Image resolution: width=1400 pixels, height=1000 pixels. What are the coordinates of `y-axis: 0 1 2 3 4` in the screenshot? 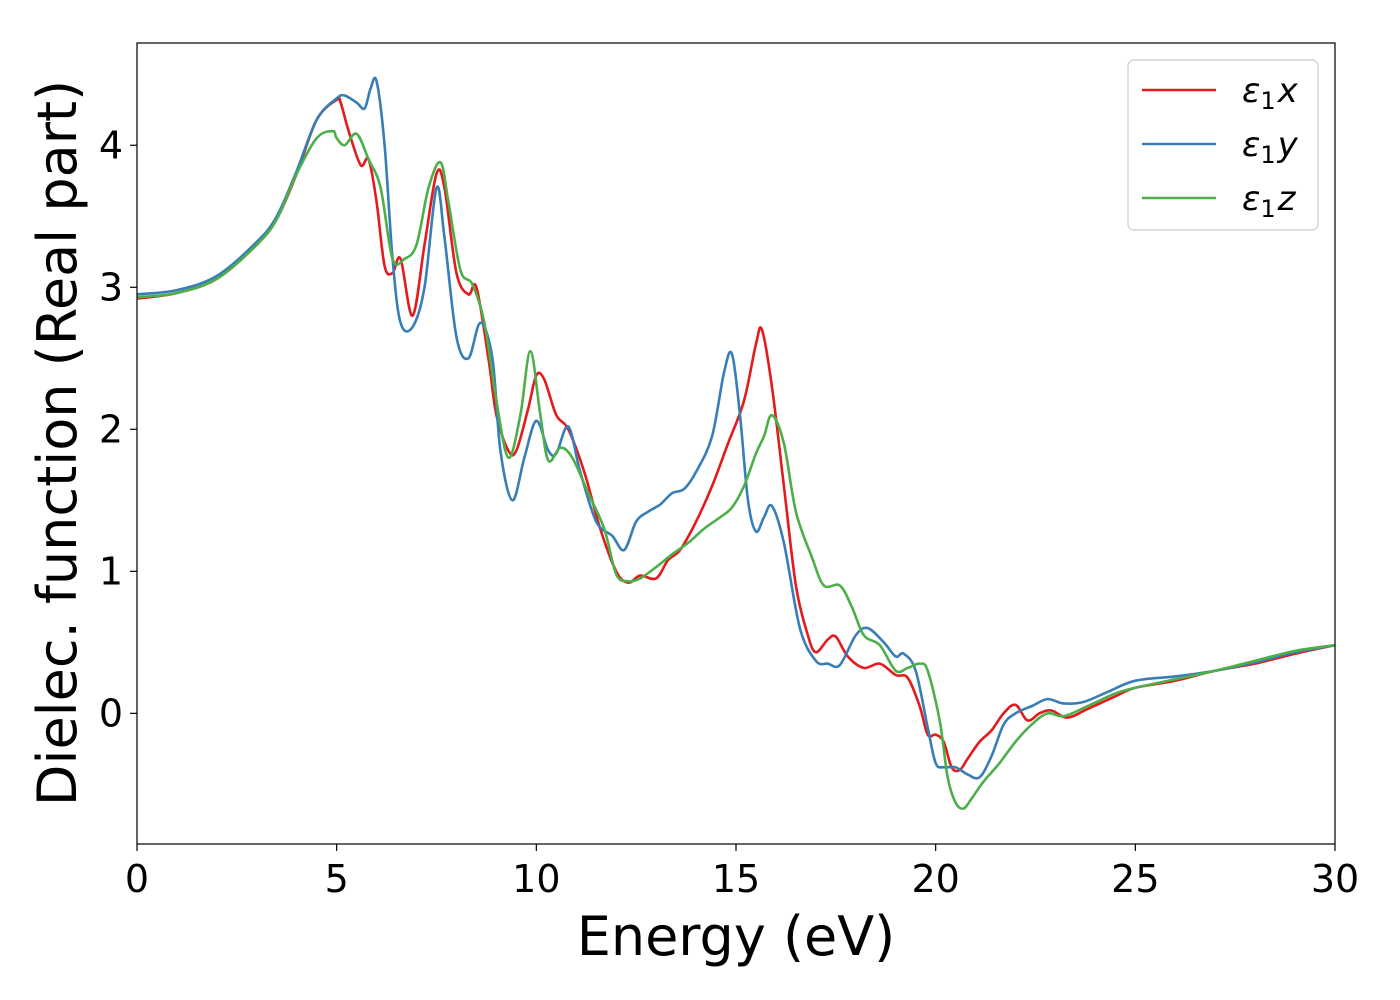 It's located at (118, 429).